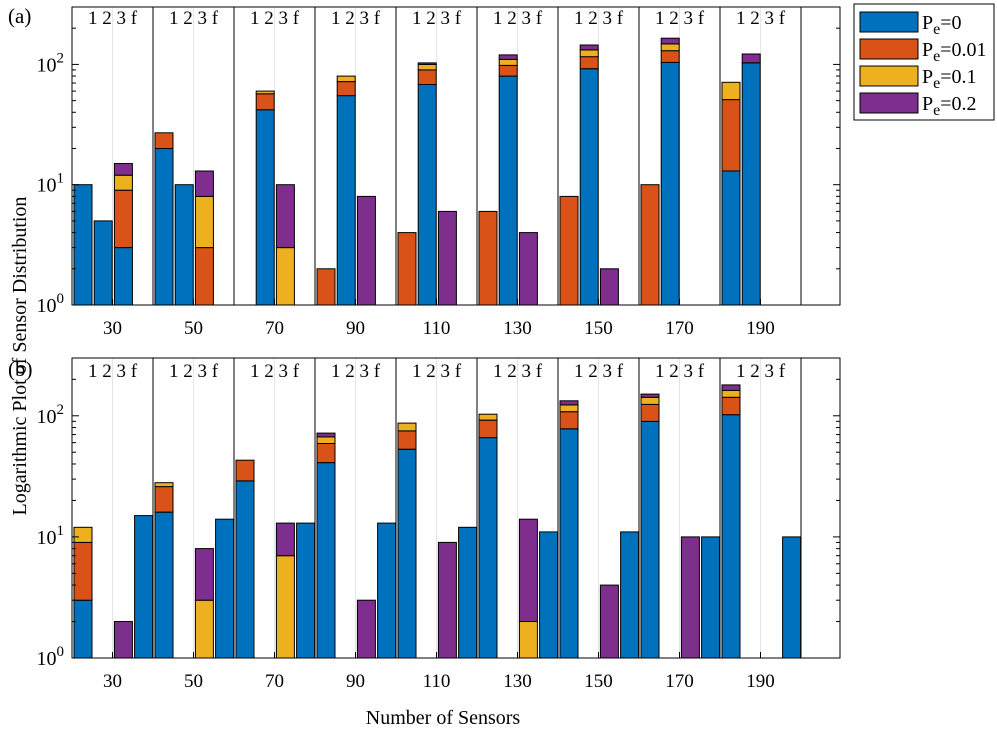 The image size is (997, 733). I want to click on x-tick-label: 190, so click(760, 328).